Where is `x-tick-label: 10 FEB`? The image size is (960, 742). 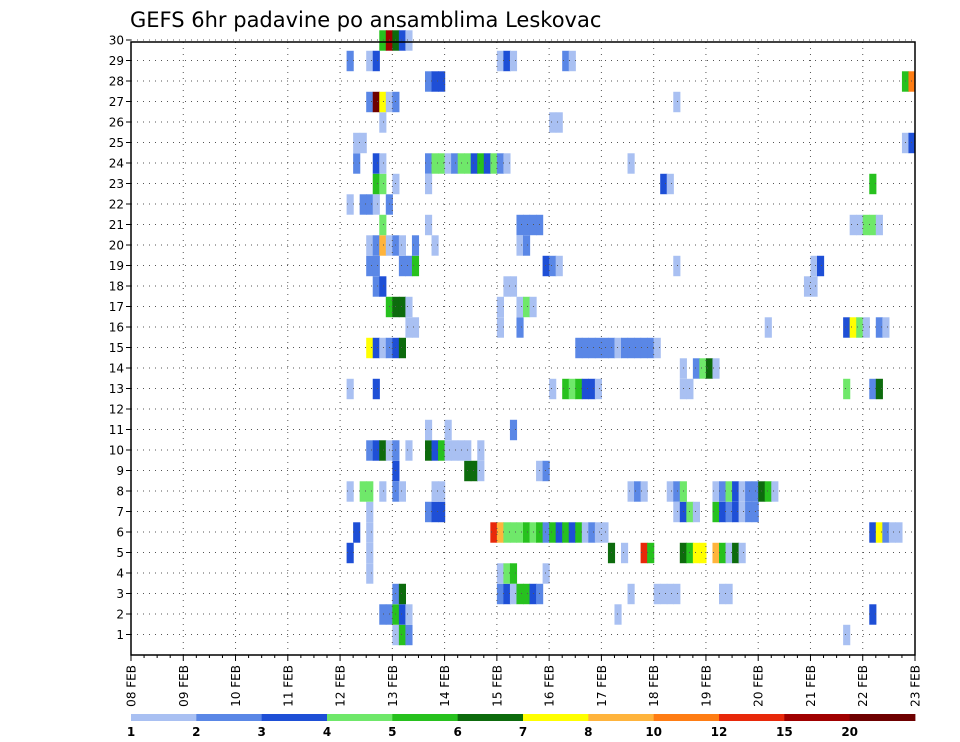 x-tick-label: 10 FEB is located at coordinates (236, 686).